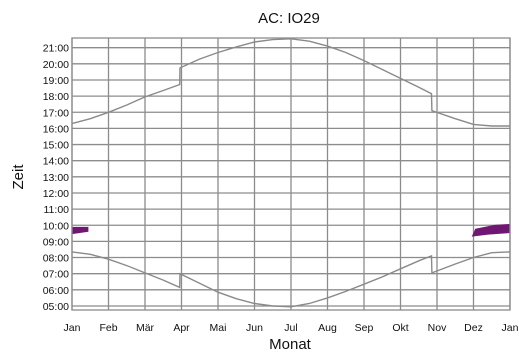  What do you see at coordinates (364, 328) in the screenshot?
I see `x-tick-label: Sep` at bounding box center [364, 328].